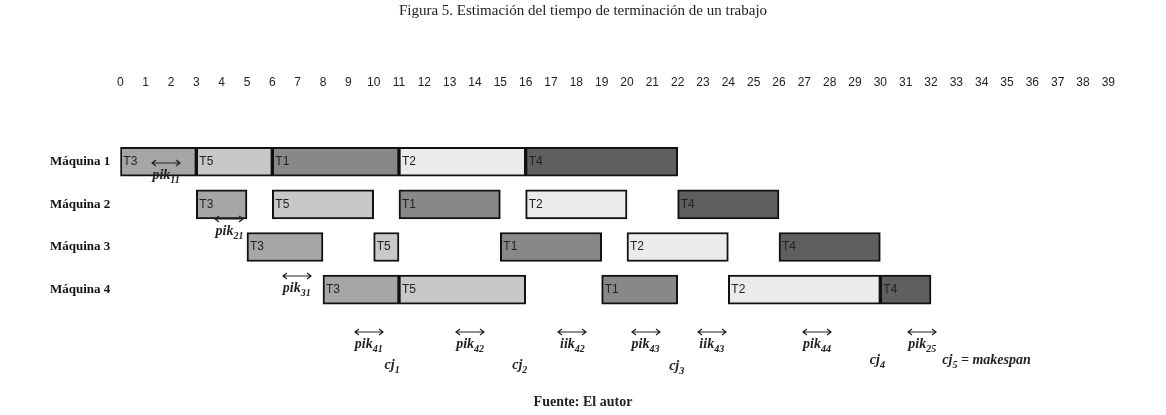 This screenshot has width=1166, height=415. I want to click on x-tick-label: 3, so click(196, 81).